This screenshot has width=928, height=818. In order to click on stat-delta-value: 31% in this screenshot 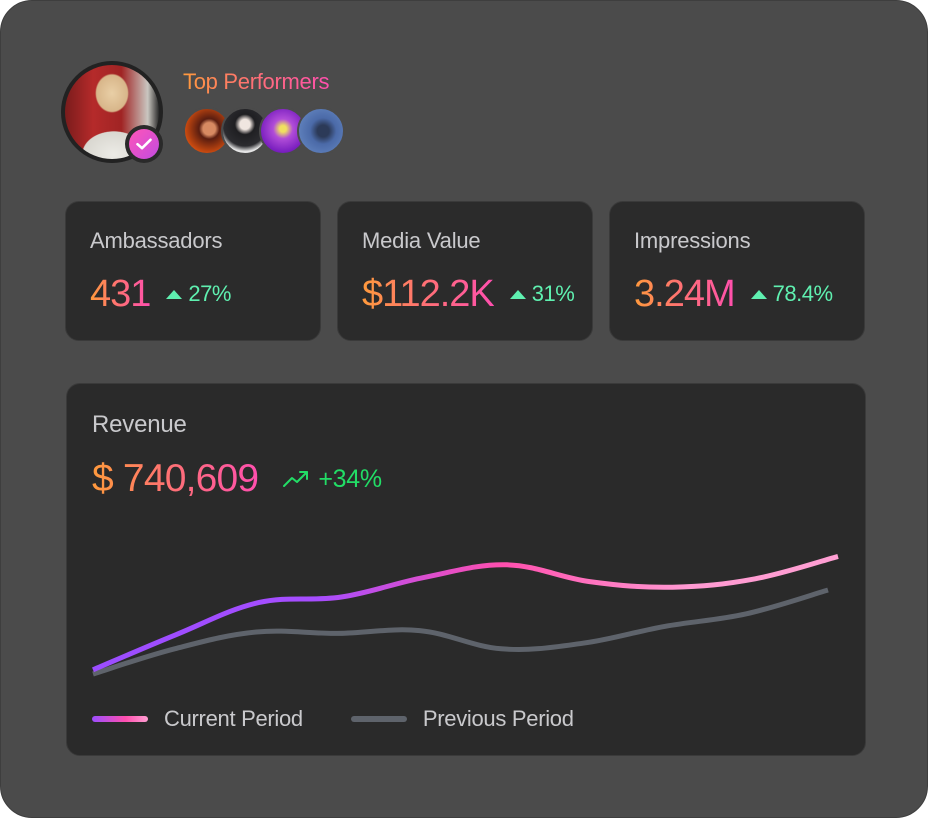, I will do `click(553, 293)`.